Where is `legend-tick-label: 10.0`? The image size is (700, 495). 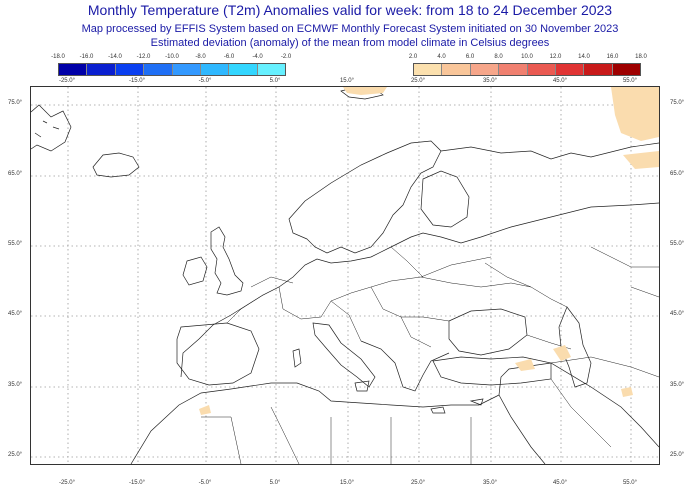 legend-tick-label: 10.0 is located at coordinates (527, 57).